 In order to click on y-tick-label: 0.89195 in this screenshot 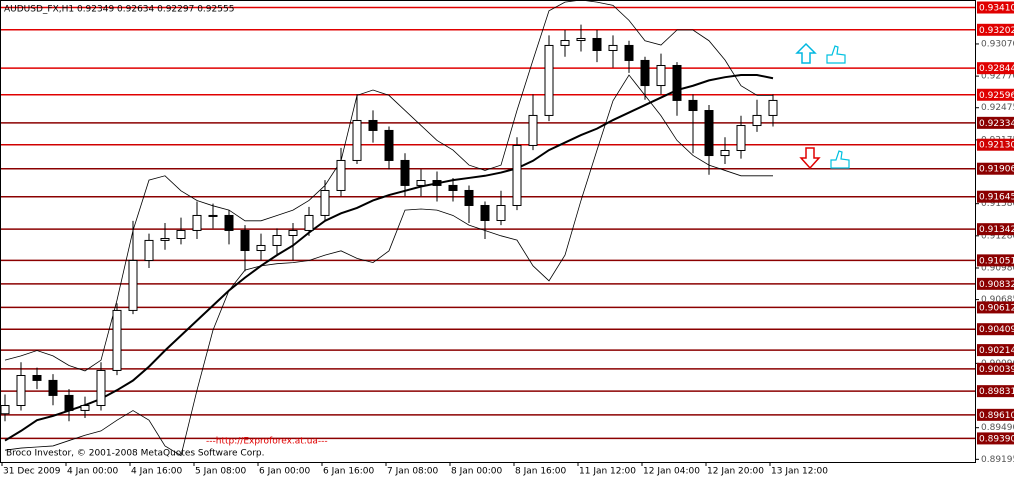, I will do `click(997, 460)`.